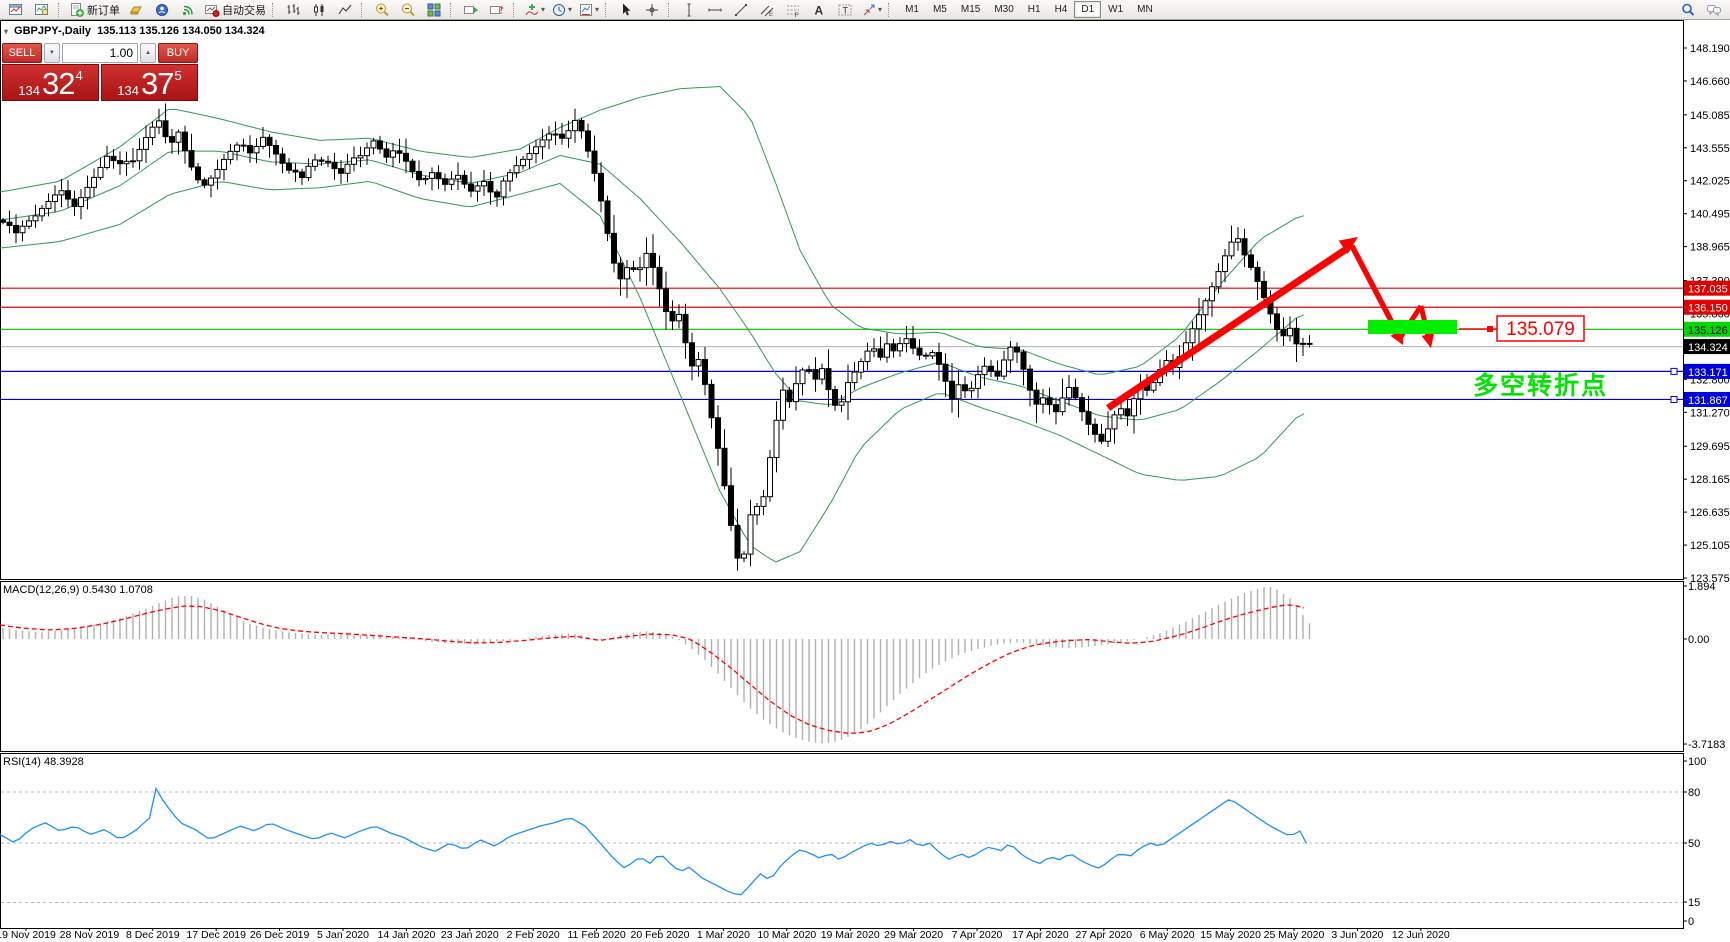 This screenshot has width=1730, height=942. Describe the element at coordinates (178, 53) in the screenshot. I see `buy-button: BUY` at that location.